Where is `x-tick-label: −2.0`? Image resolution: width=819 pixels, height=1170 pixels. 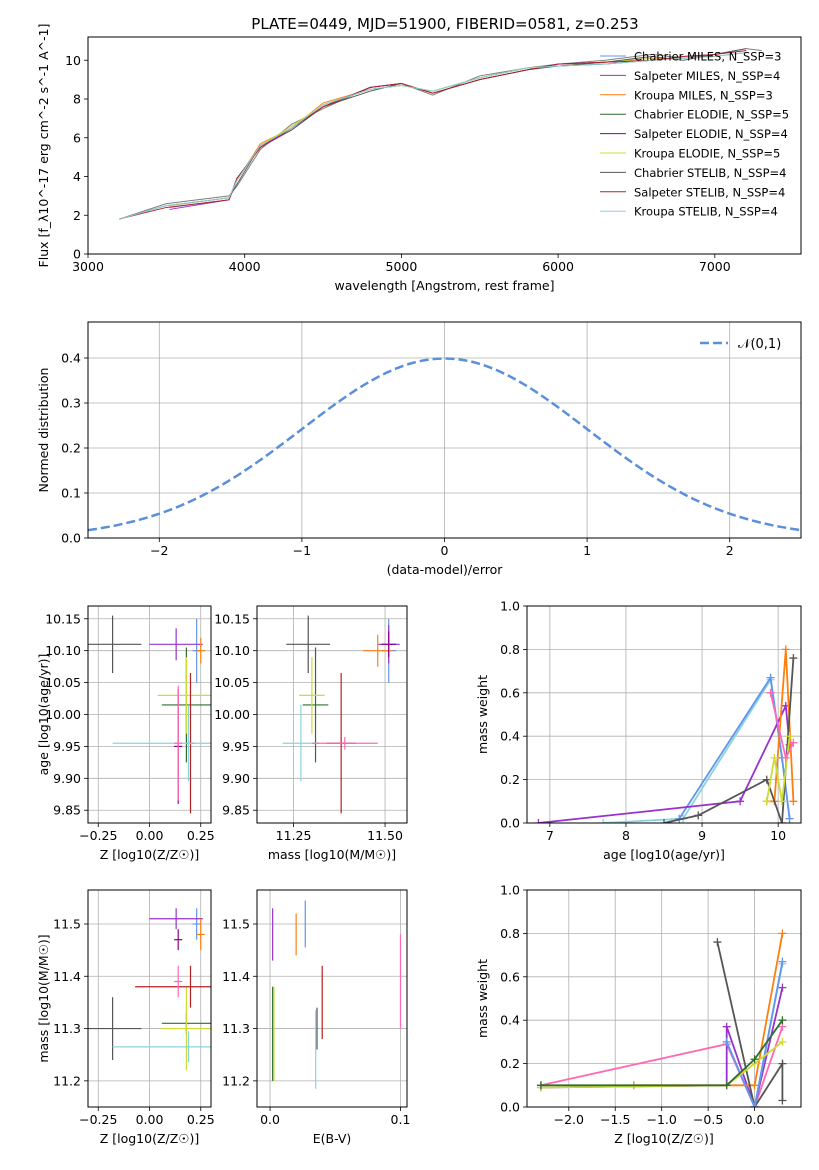 x-tick-label: −2.0 is located at coordinates (569, 1119).